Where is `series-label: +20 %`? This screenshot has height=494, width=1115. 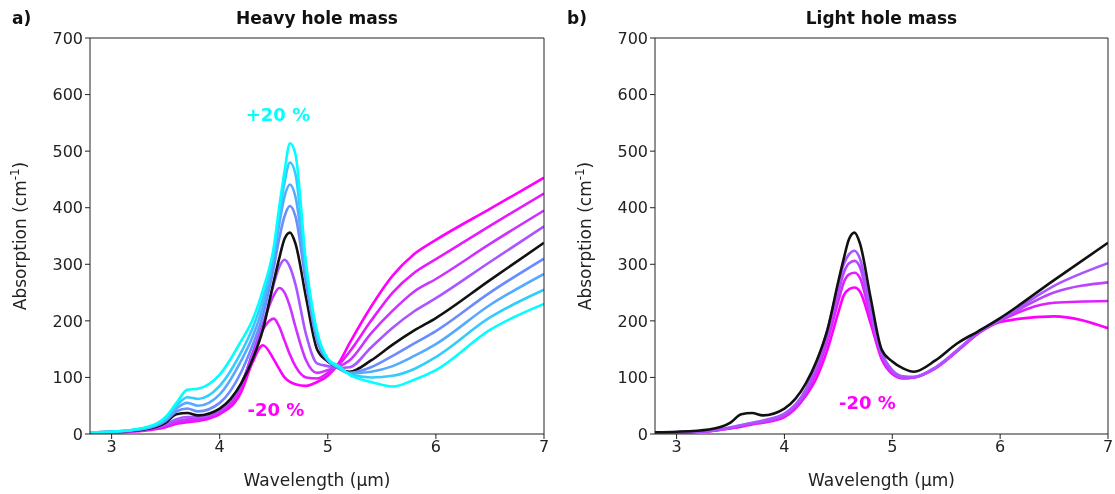
series-label: +20 % is located at coordinates (278, 115).